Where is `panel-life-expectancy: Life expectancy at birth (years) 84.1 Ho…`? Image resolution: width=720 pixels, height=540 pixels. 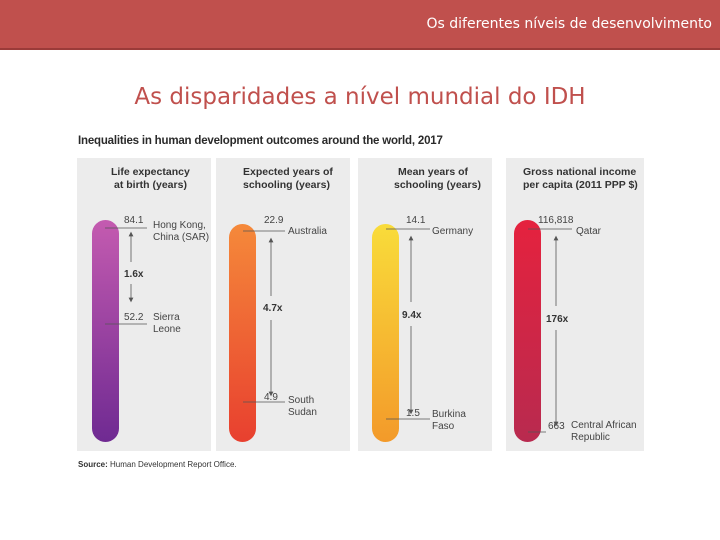 panel-life-expectancy: Life expectancy at birth (years) 84.1 Ho… is located at coordinates (144, 304).